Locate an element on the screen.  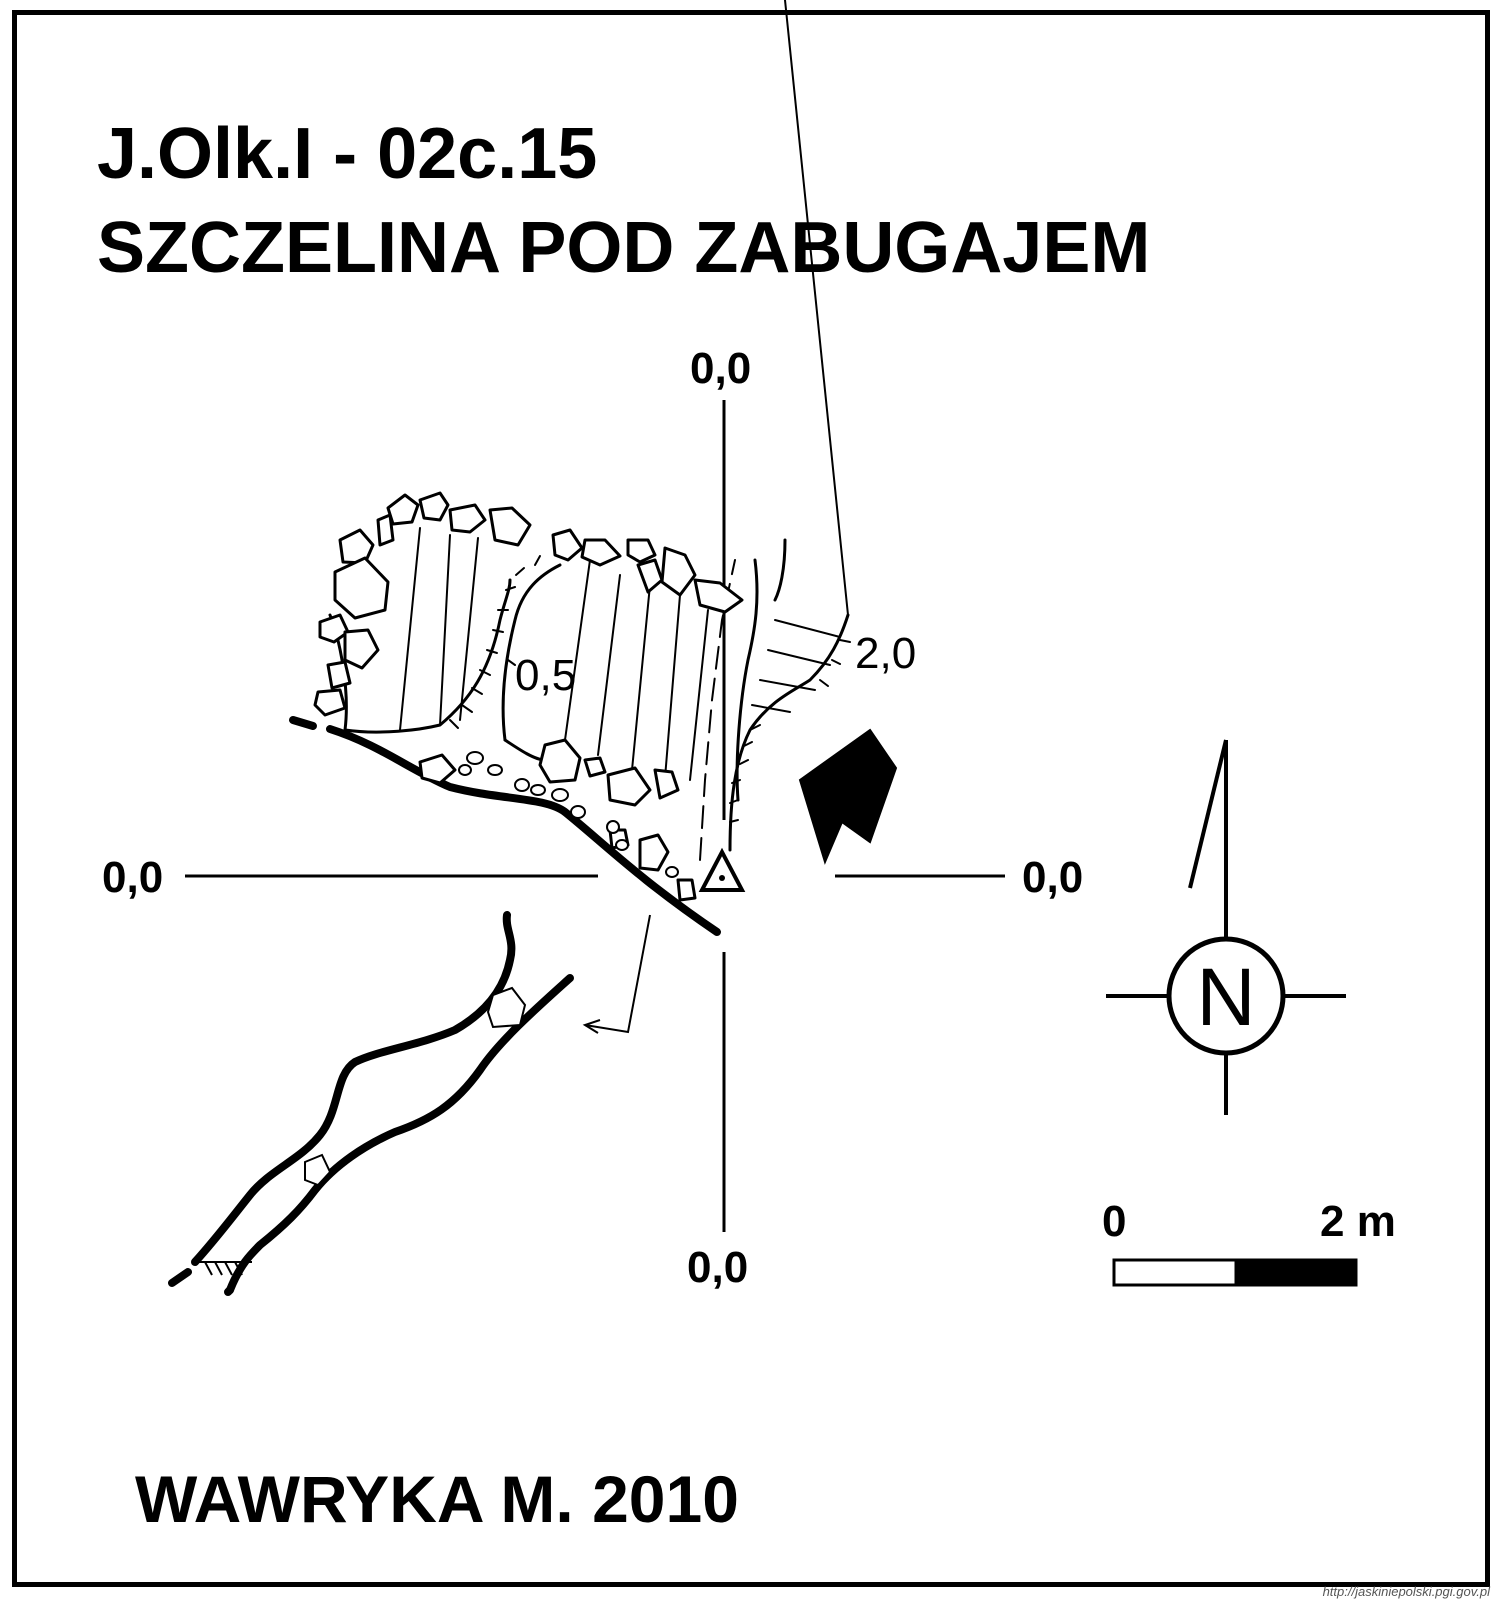
scale-bar-white-segment is located at coordinates (1175, 1272).